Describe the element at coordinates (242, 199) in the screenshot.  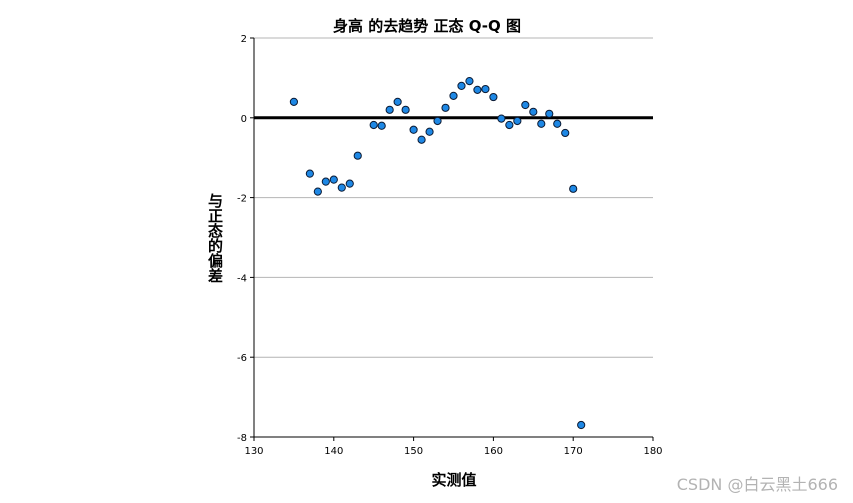
I see `y-tick-label: -2` at that location.